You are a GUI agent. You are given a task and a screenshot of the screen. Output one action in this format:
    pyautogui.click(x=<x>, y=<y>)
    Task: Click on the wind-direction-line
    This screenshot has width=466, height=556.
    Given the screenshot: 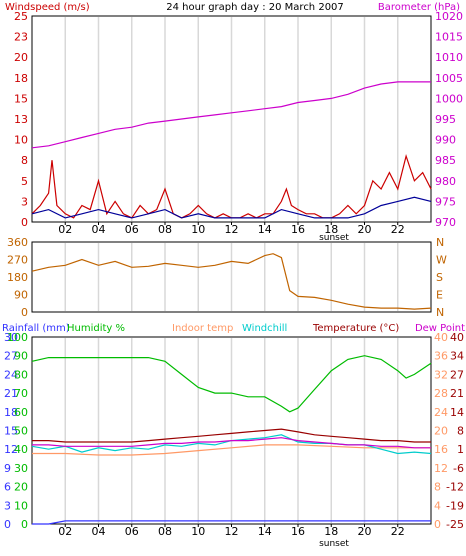 What is the action you would take?
    pyautogui.click(x=231, y=281)
    